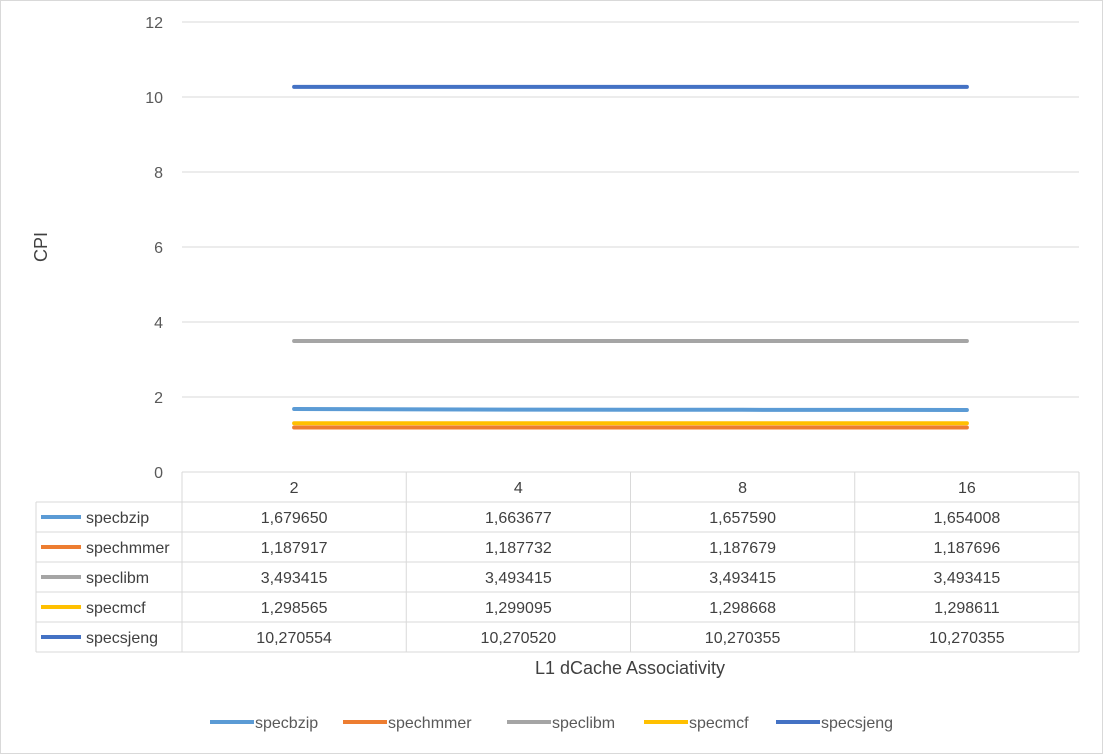  I want to click on series-specbzip, so click(630, 409).